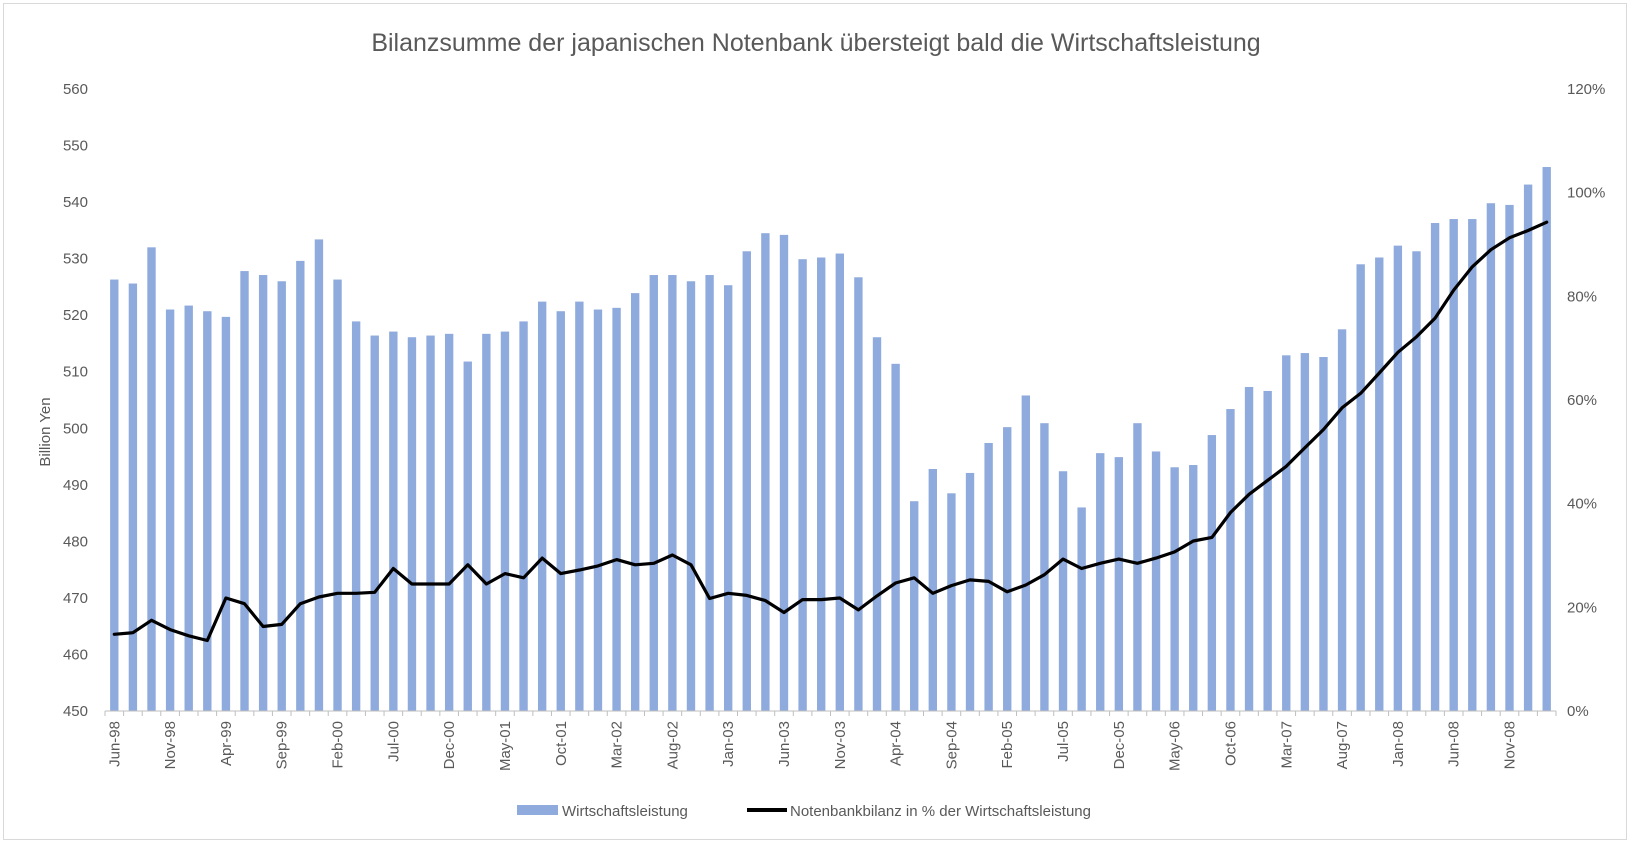 This screenshot has height=847, width=1632. Describe the element at coordinates (1286, 745) in the screenshot. I see `x-tick-label: Mar-07` at that location.